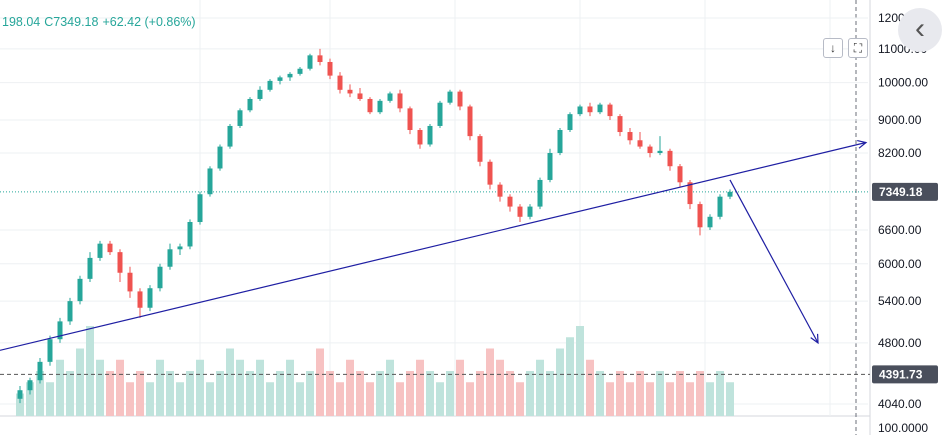  I want to click on download-button: ↓, so click(833, 48).